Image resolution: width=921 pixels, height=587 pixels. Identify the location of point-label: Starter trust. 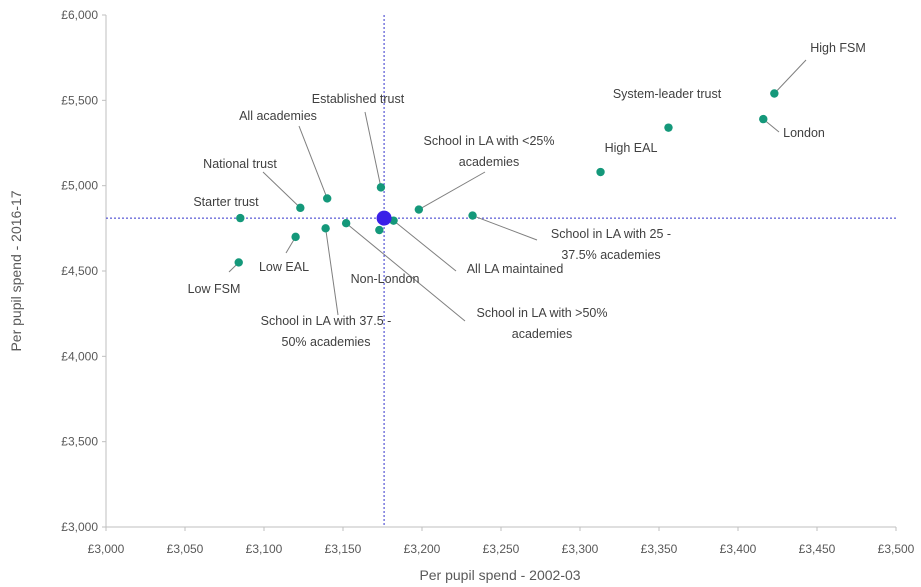
(226, 202).